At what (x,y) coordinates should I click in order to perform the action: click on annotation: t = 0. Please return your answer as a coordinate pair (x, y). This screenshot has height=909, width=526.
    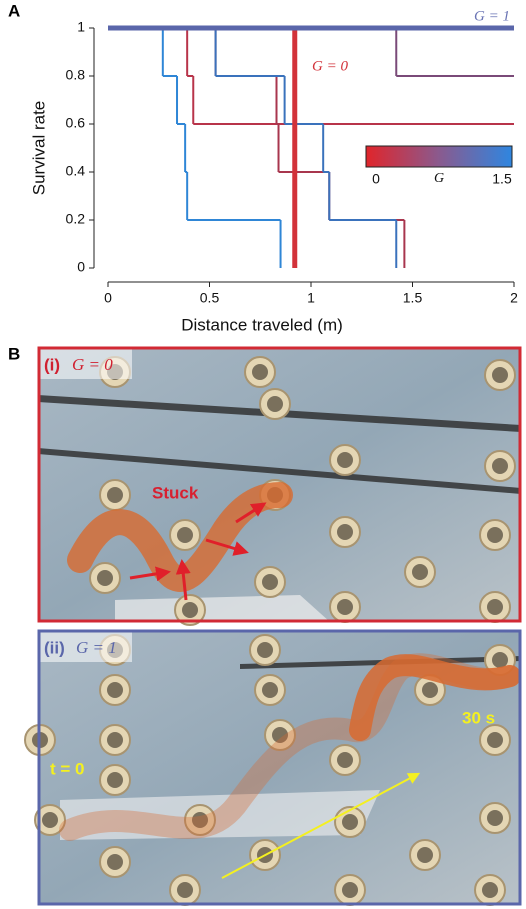
    Looking at the image, I should click on (67, 768).